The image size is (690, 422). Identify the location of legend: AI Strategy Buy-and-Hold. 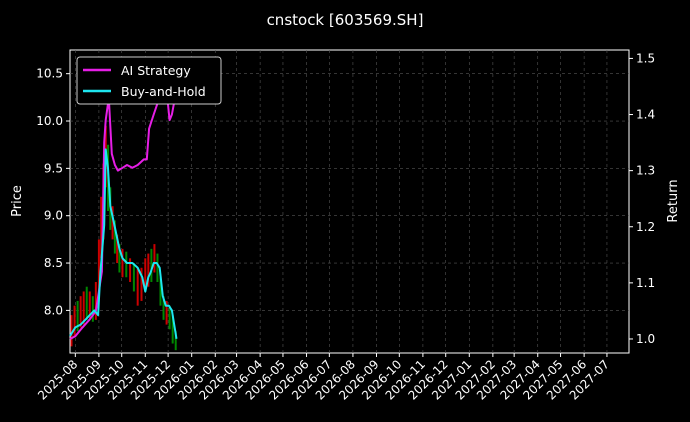
(149, 80).